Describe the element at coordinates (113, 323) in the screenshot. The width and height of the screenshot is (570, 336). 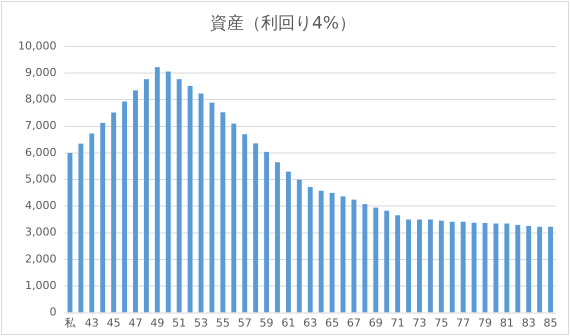
I see `x-tick-label: 45` at that location.